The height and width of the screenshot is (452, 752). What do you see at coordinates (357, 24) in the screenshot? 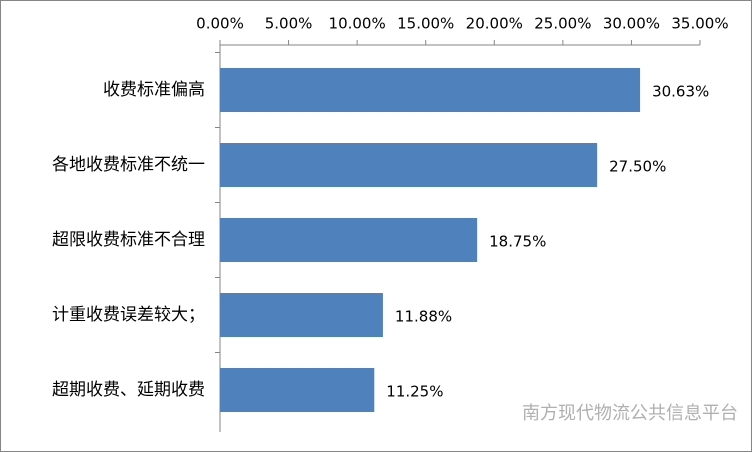
I see `x-tick-label: 10.00%` at bounding box center [357, 24].